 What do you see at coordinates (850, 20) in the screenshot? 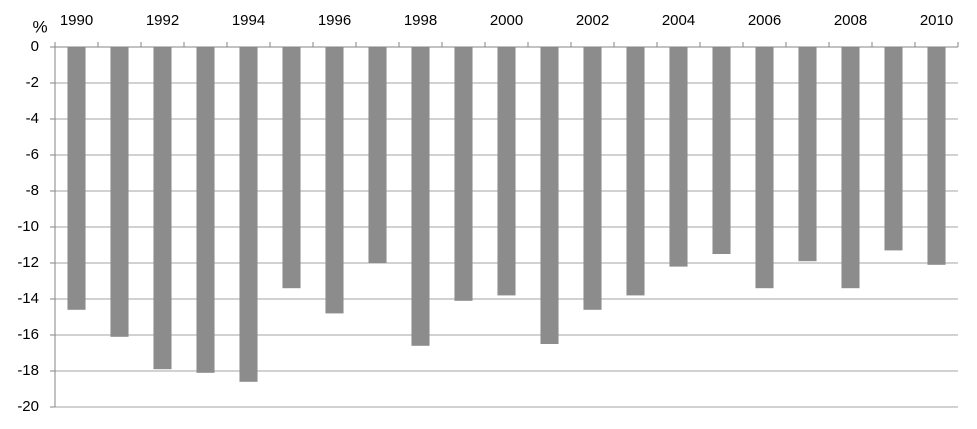
I see `x-tick-label: 2008` at bounding box center [850, 20].